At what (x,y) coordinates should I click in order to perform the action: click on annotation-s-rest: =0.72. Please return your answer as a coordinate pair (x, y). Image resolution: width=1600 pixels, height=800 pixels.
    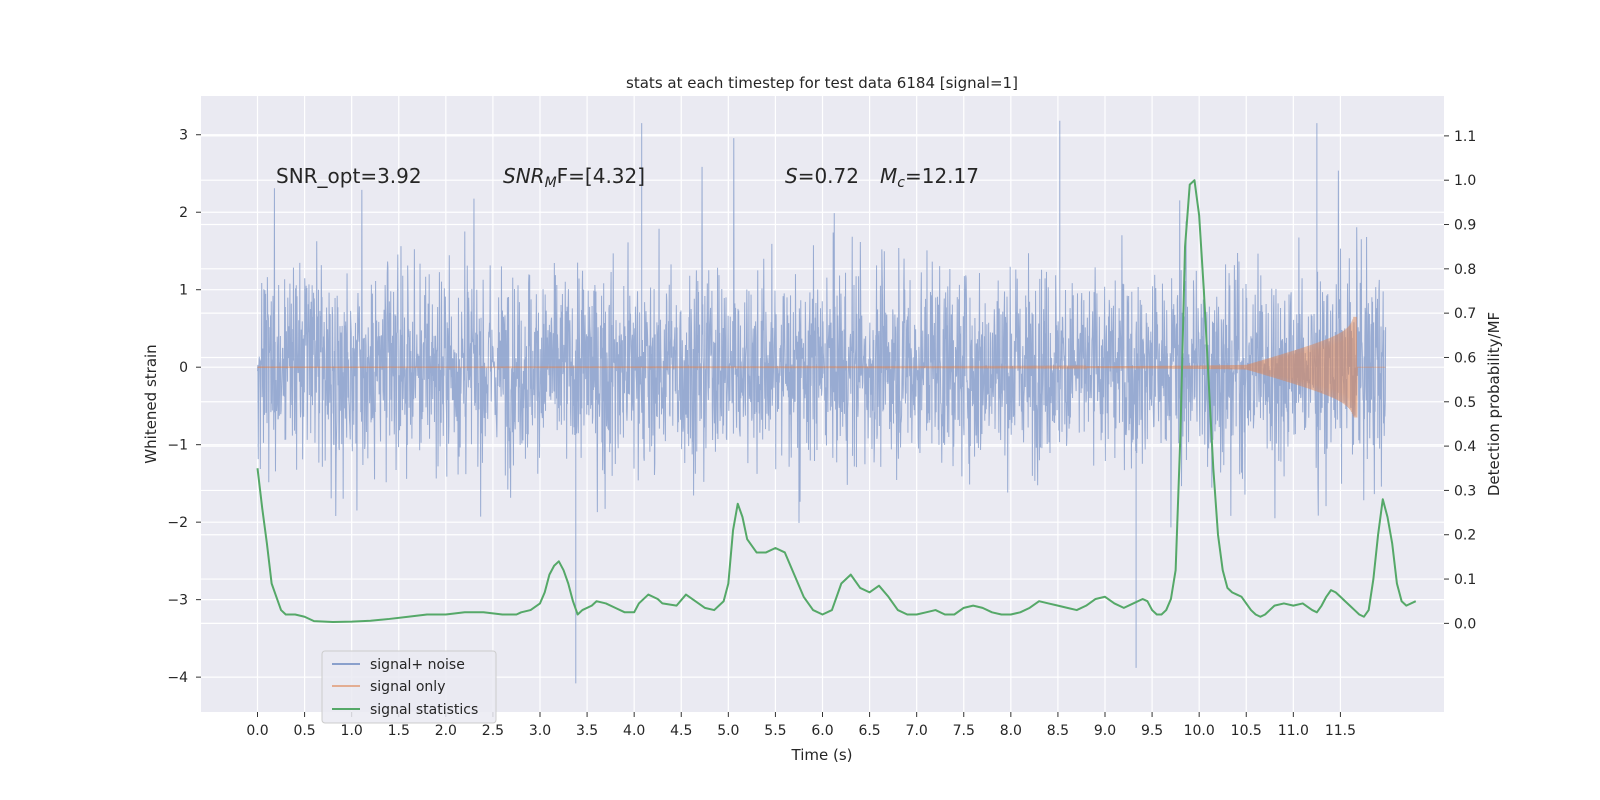
    Looking at the image, I should click on (828, 176).